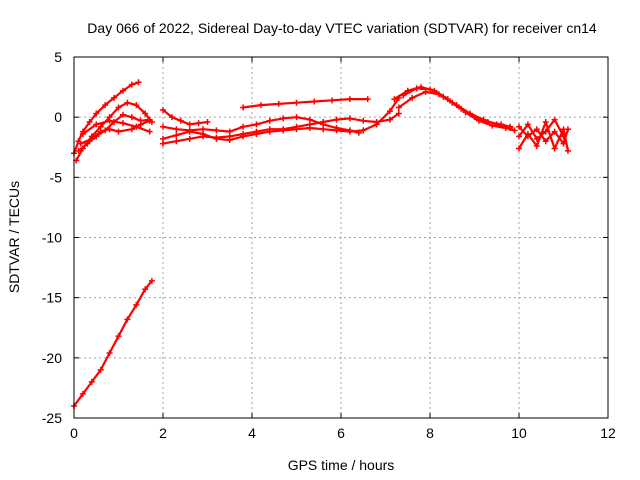 The width and height of the screenshot is (640, 480). What do you see at coordinates (543, 136) in the screenshot?
I see `series-track-p` at bounding box center [543, 136].